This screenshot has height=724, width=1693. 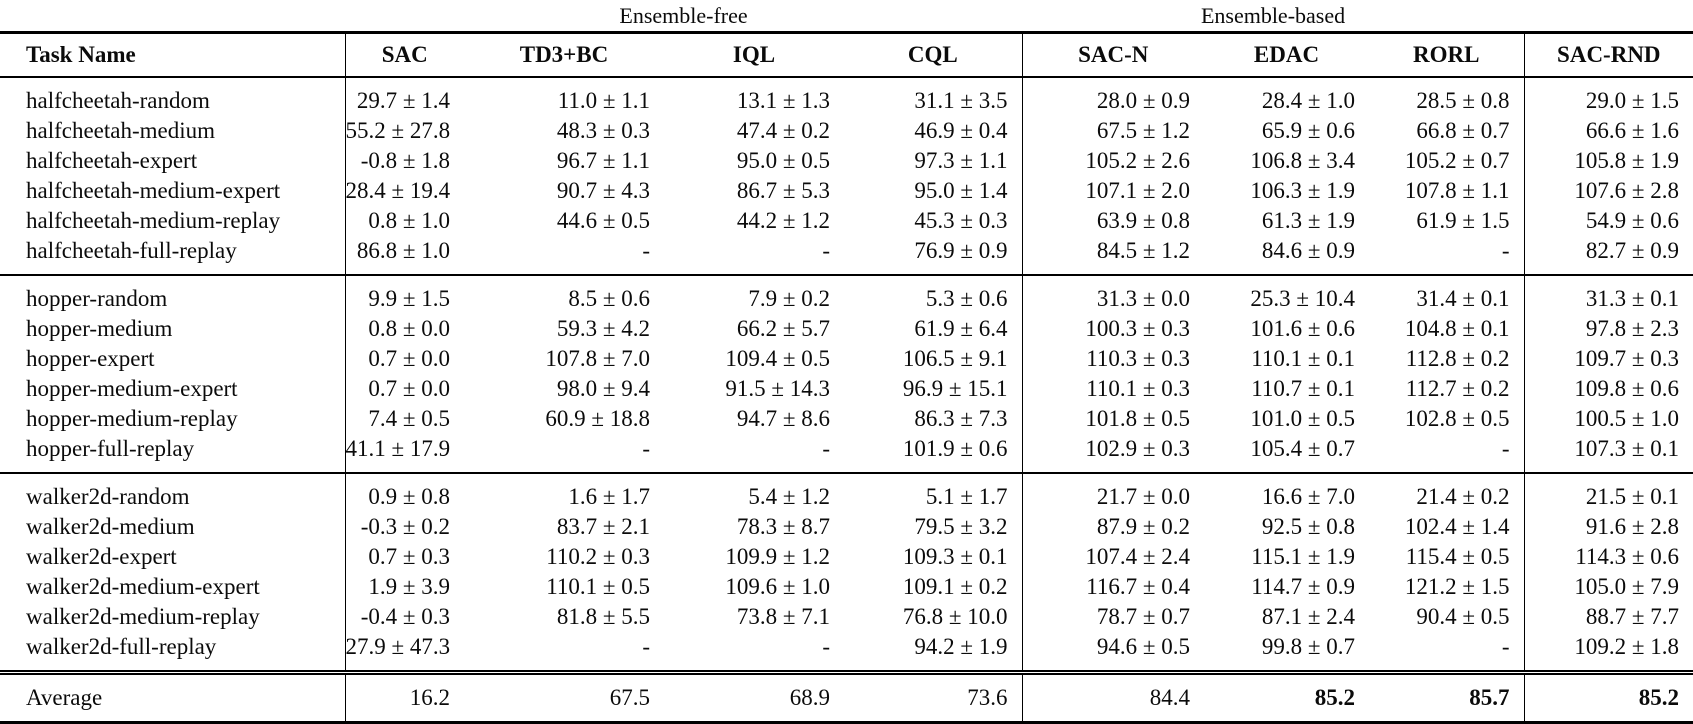 What do you see at coordinates (961, 130) in the screenshot?
I see `value-cell-cql: 46.9 ± 0.4` at bounding box center [961, 130].